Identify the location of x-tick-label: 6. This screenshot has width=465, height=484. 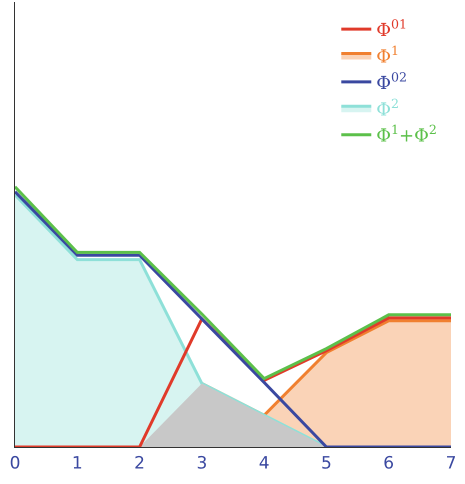
(388, 463).